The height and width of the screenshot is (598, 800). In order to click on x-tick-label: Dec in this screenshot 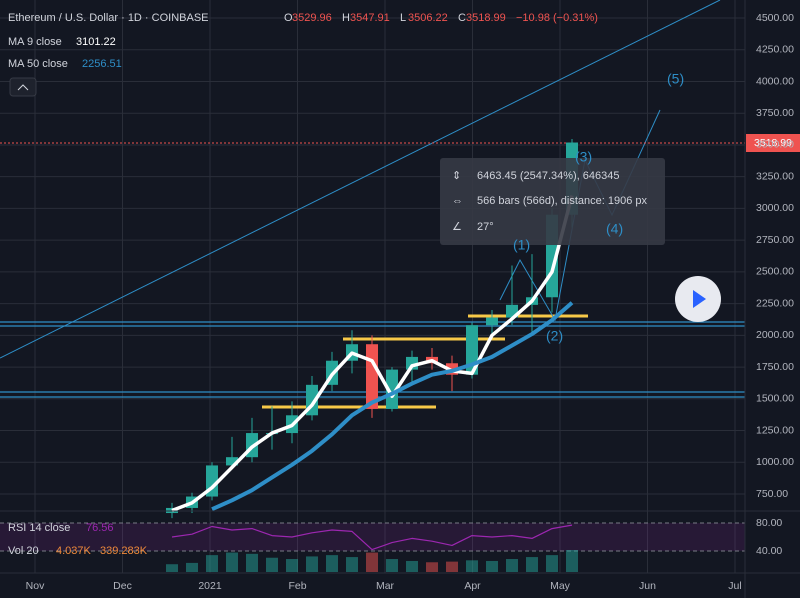, I will do `click(122, 586)`.